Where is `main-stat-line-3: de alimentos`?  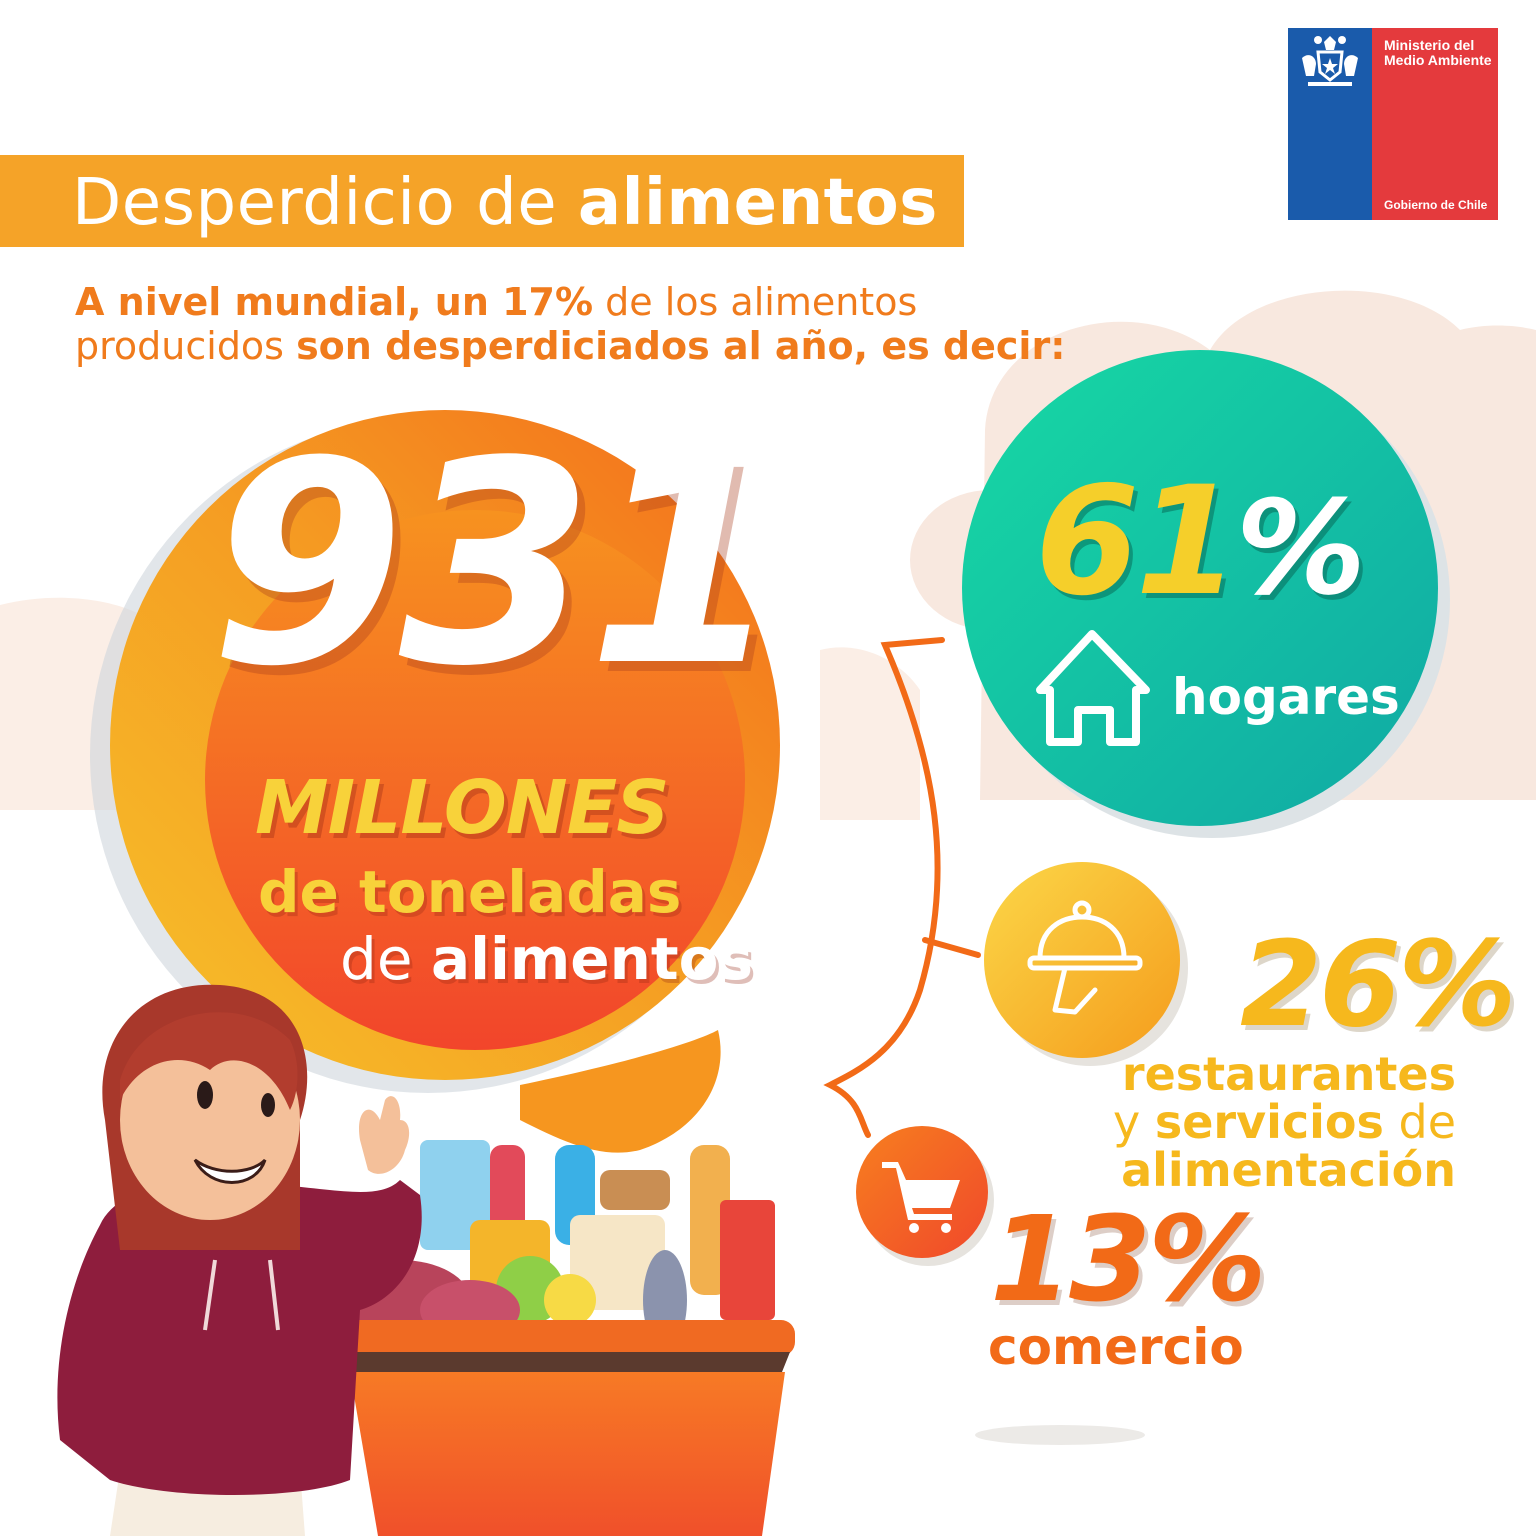 main-stat-line-3: de alimentos is located at coordinates (546, 959).